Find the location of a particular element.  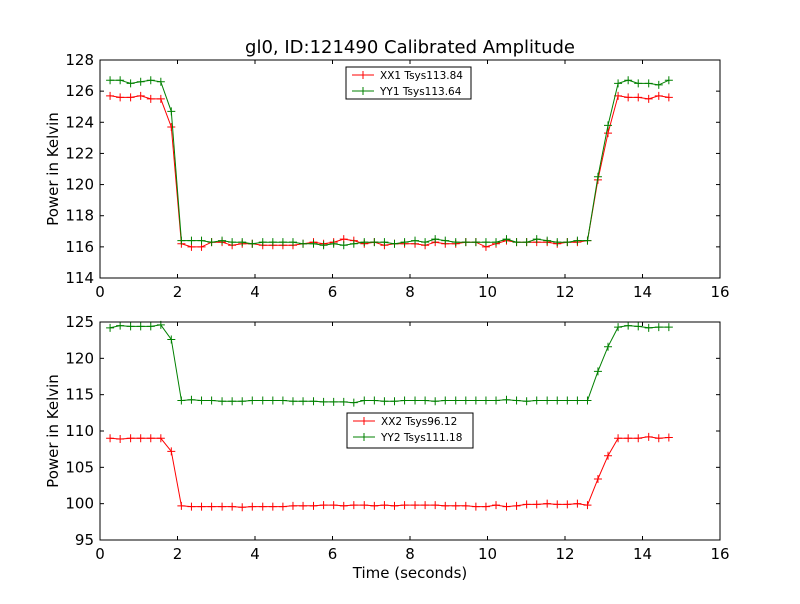

y-axis-label: Power in Kelvin is located at coordinates (53, 169).